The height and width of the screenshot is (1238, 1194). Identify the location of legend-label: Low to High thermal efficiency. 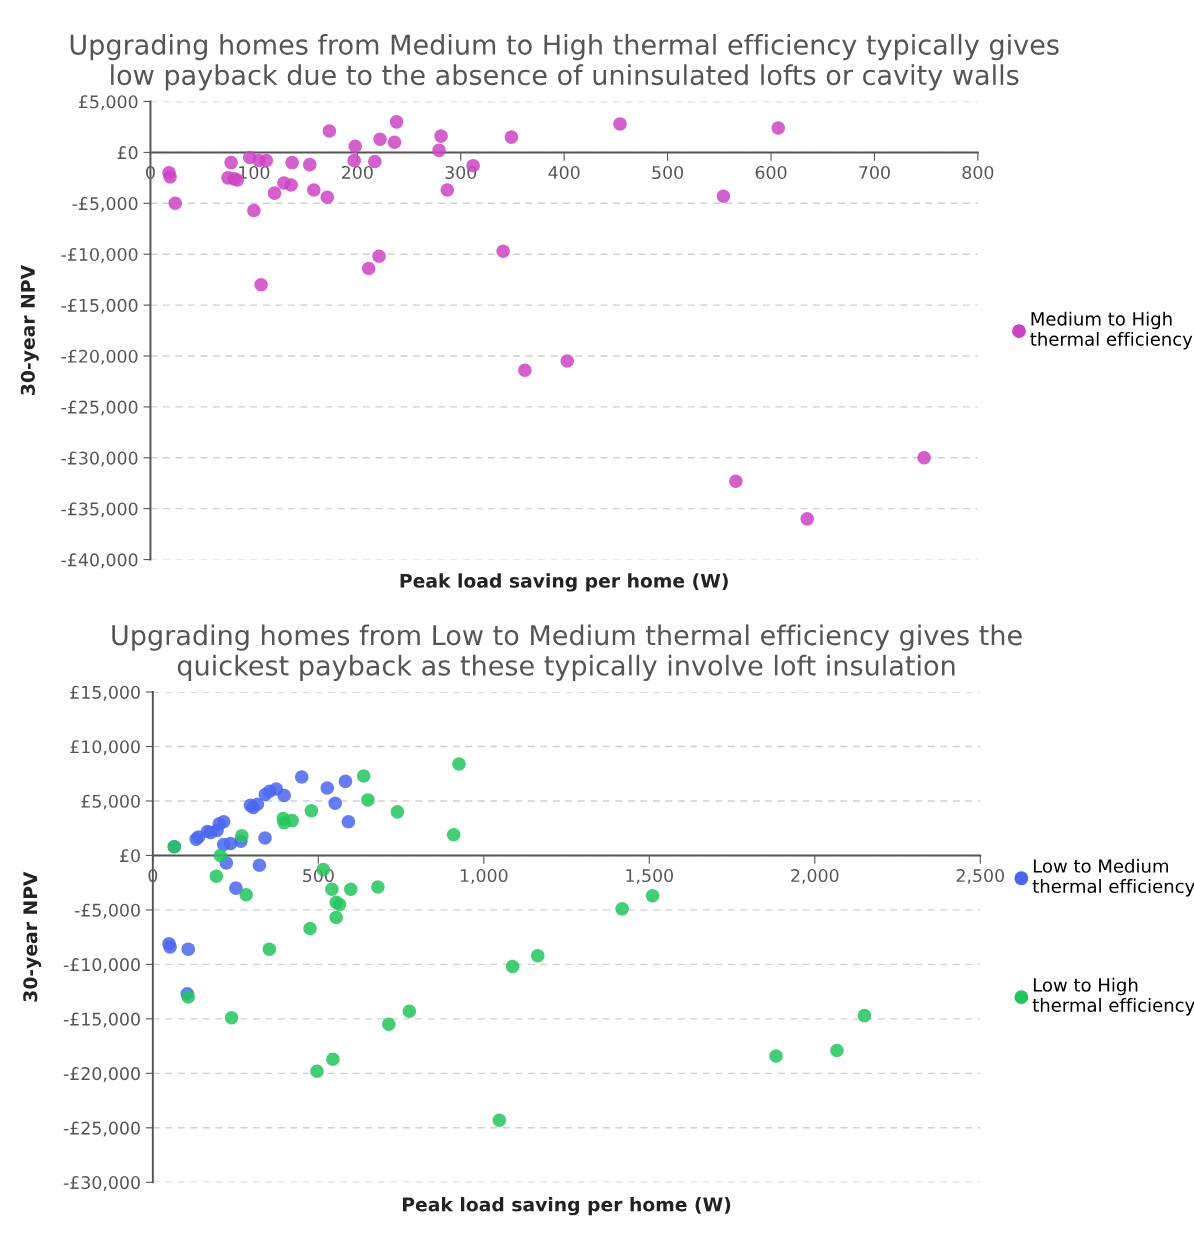
(1113, 996).